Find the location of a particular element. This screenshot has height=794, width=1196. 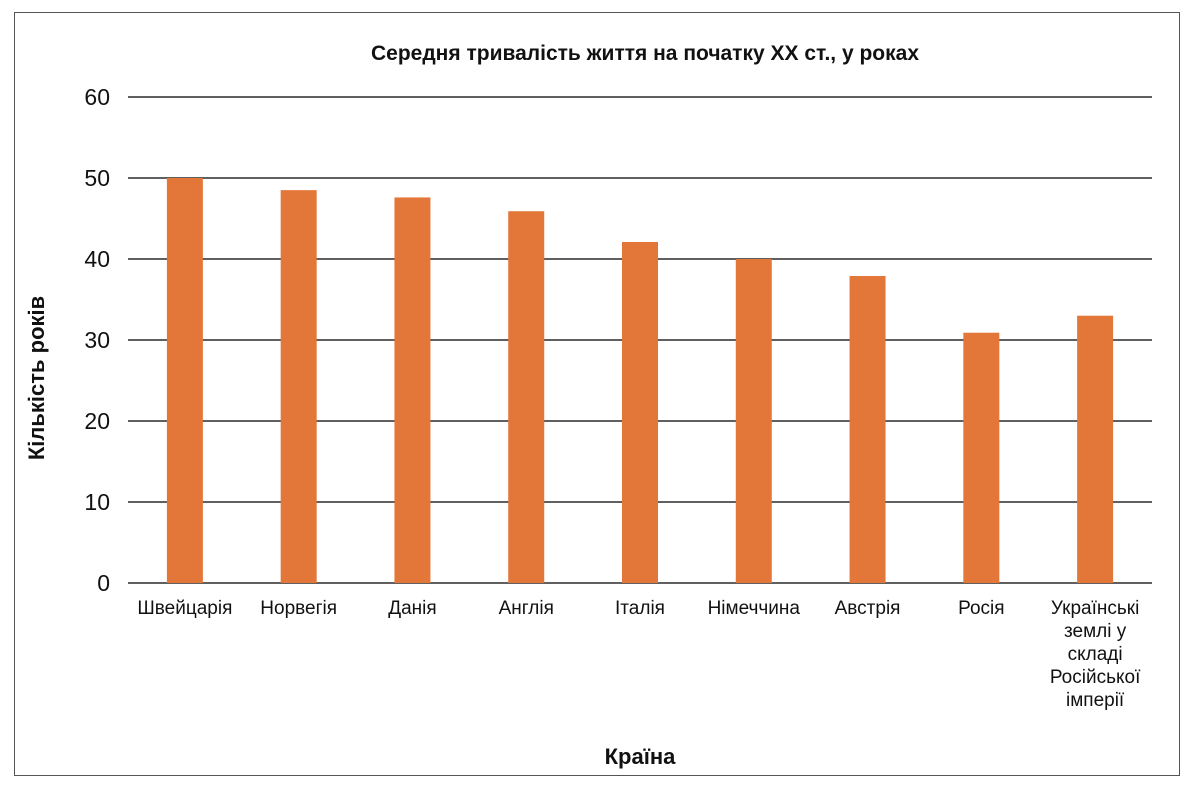

y-tick-label: 20 is located at coordinates (97, 421).